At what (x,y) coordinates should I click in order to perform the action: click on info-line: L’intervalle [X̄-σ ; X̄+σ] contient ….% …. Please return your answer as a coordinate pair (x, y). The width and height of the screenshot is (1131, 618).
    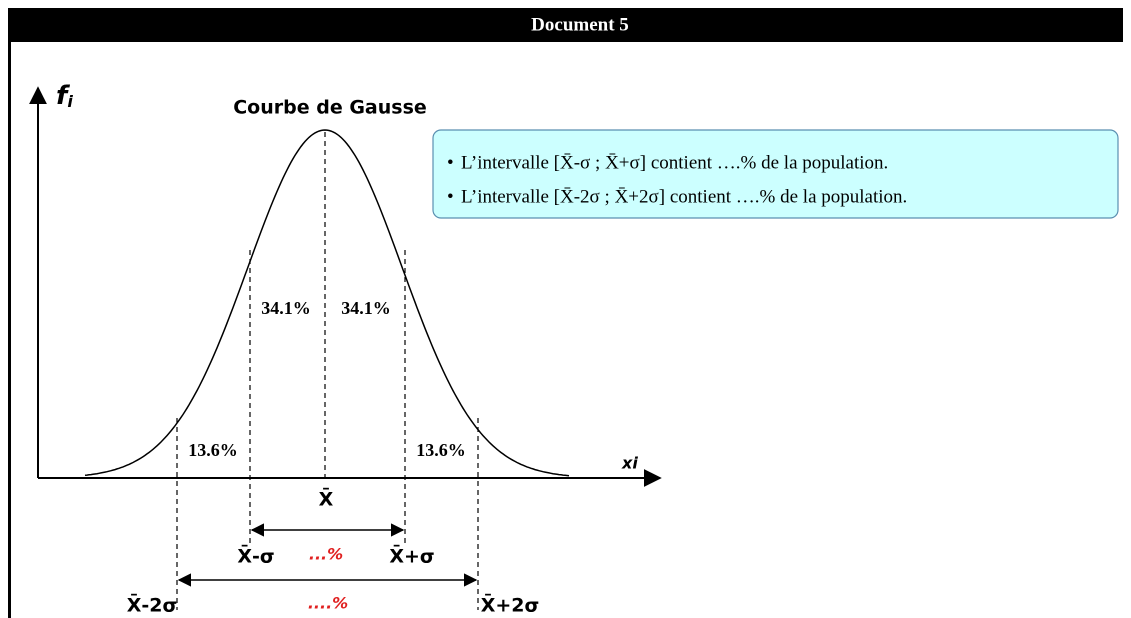
    Looking at the image, I should click on (674, 162).